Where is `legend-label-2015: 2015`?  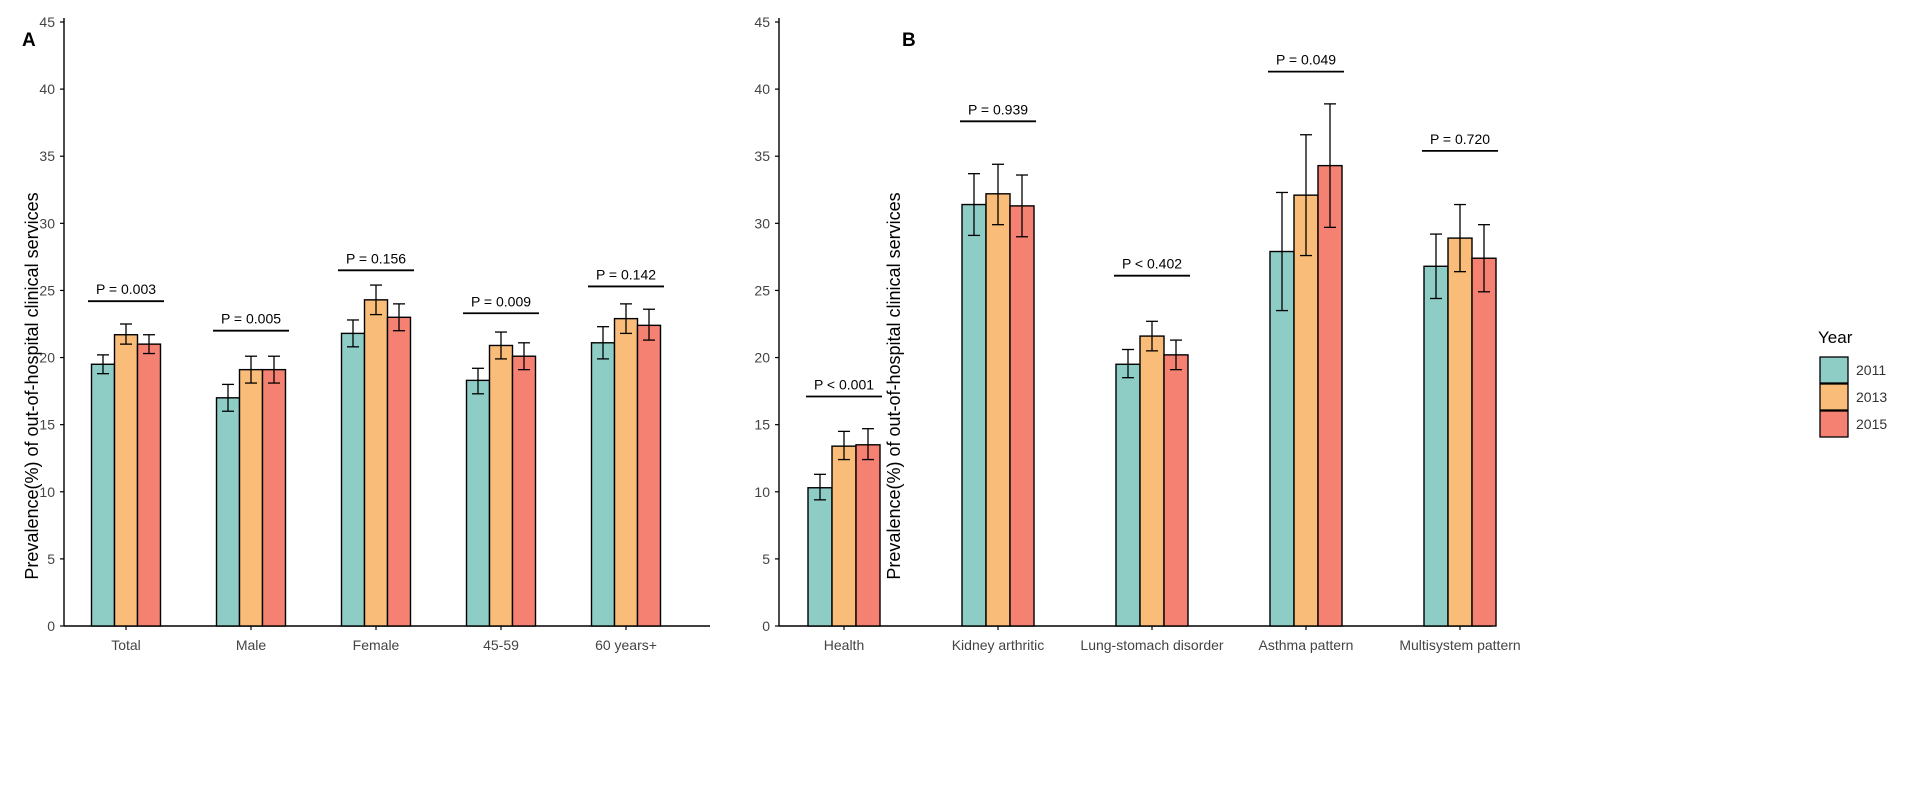 legend-label-2015: 2015 is located at coordinates (1871, 424).